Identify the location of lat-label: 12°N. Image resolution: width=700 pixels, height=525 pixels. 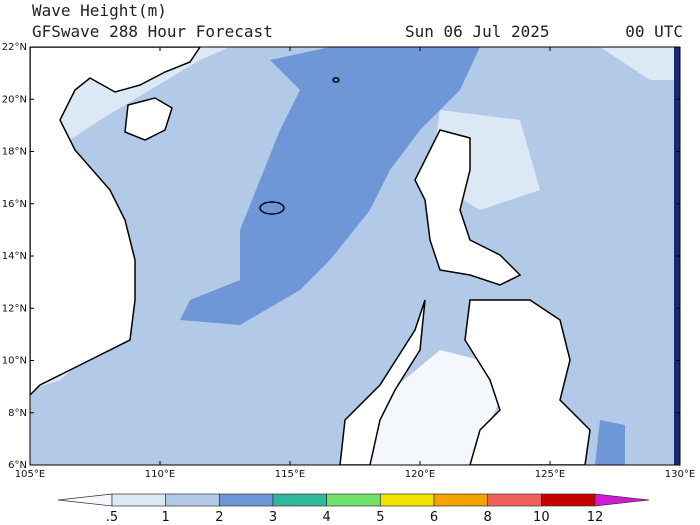
(14, 308).